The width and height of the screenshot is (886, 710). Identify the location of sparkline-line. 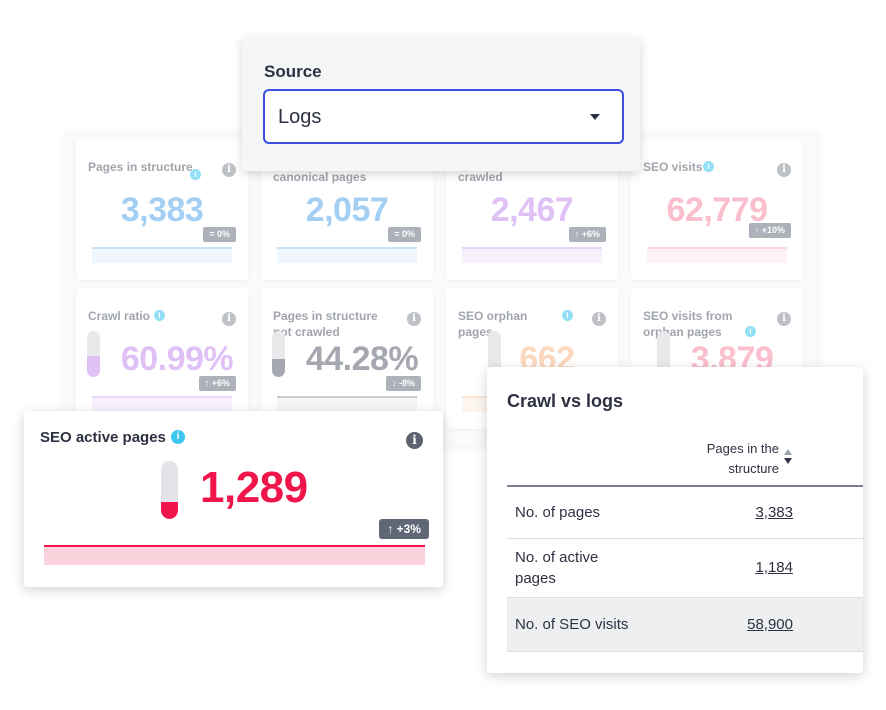
(234, 546).